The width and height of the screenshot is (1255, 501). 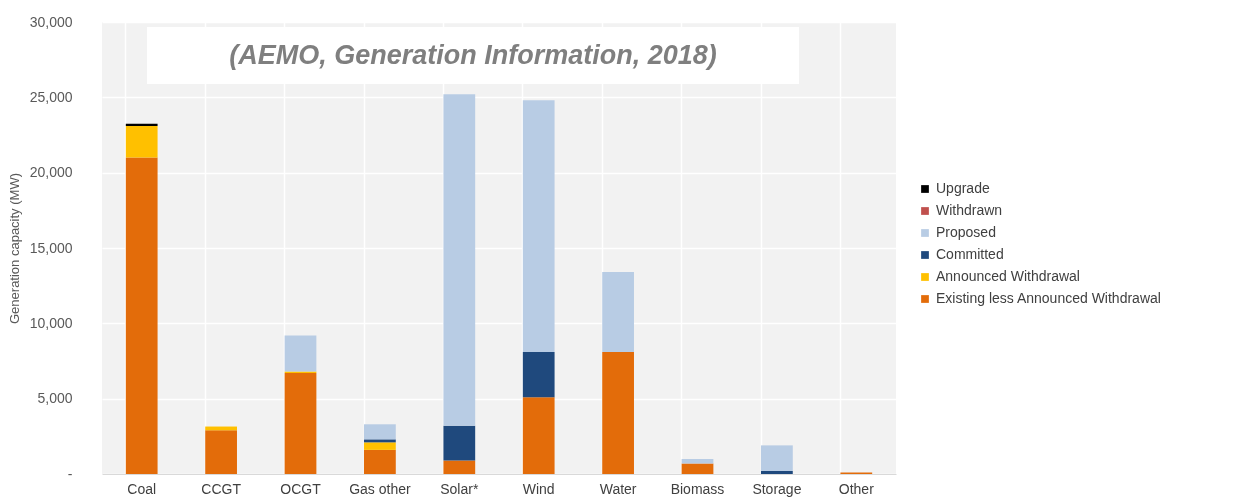 What do you see at coordinates (473, 55) in the screenshot?
I see `annotation: (AEMO, Generation Information, 2018)` at bounding box center [473, 55].